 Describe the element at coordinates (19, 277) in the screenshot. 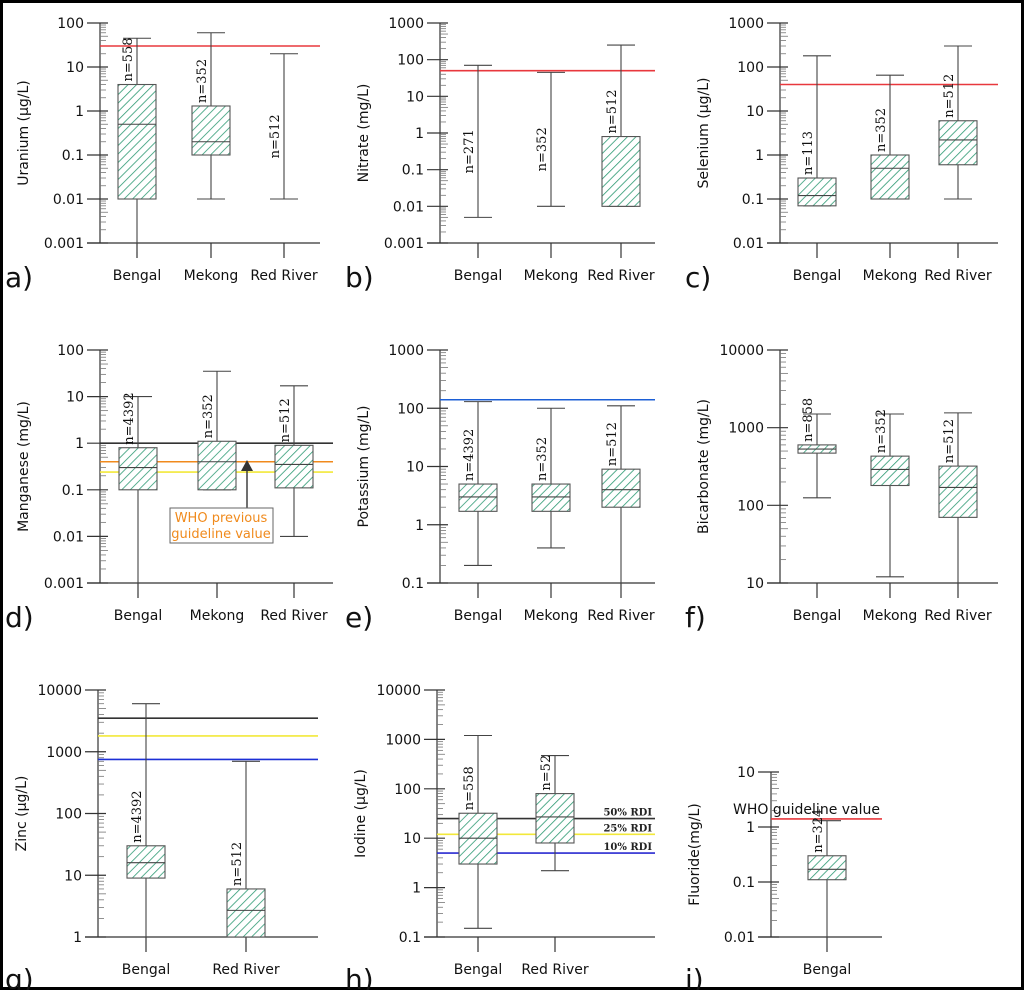

I see `panel-letter: a)` at that location.